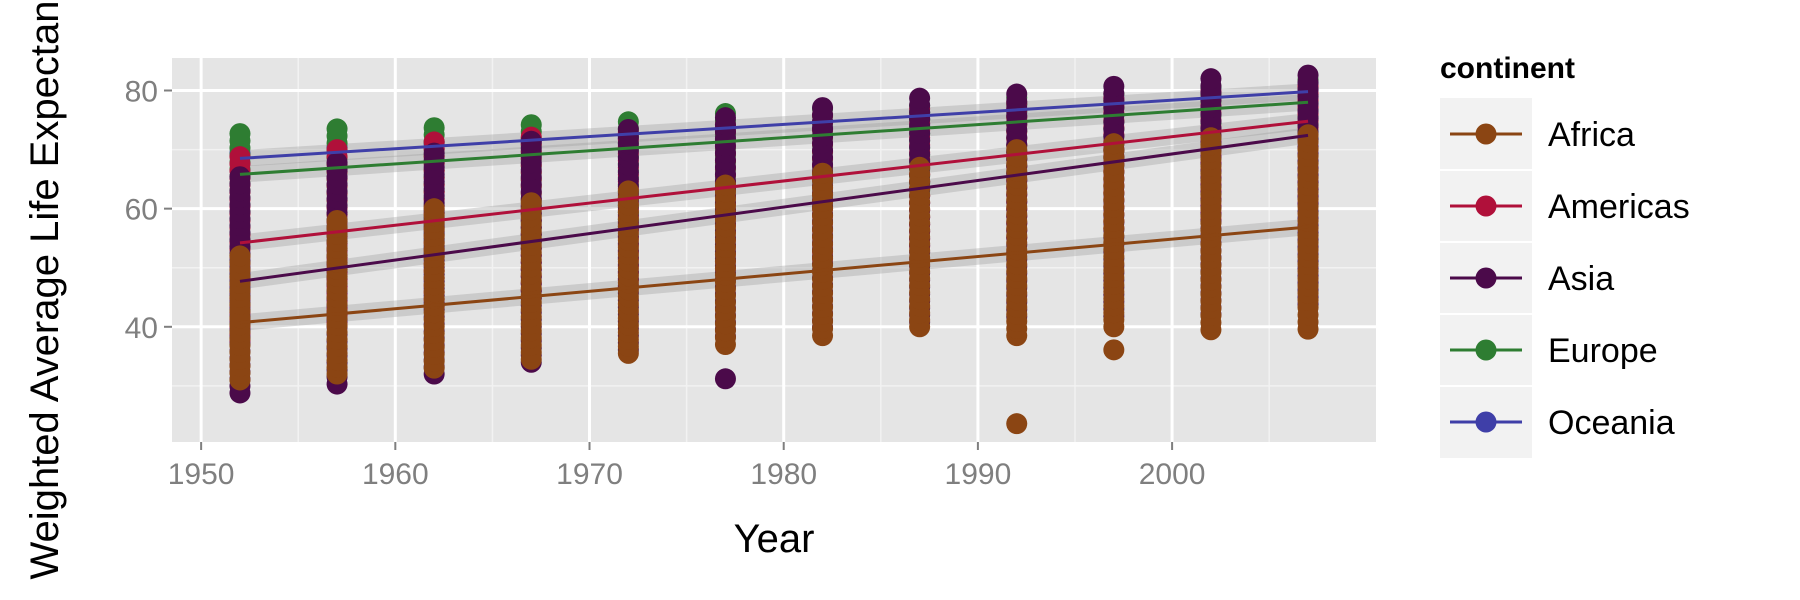  Describe the element at coordinates (1542, 135) in the screenshot. I see `legend-item-africa: Africa` at that location.